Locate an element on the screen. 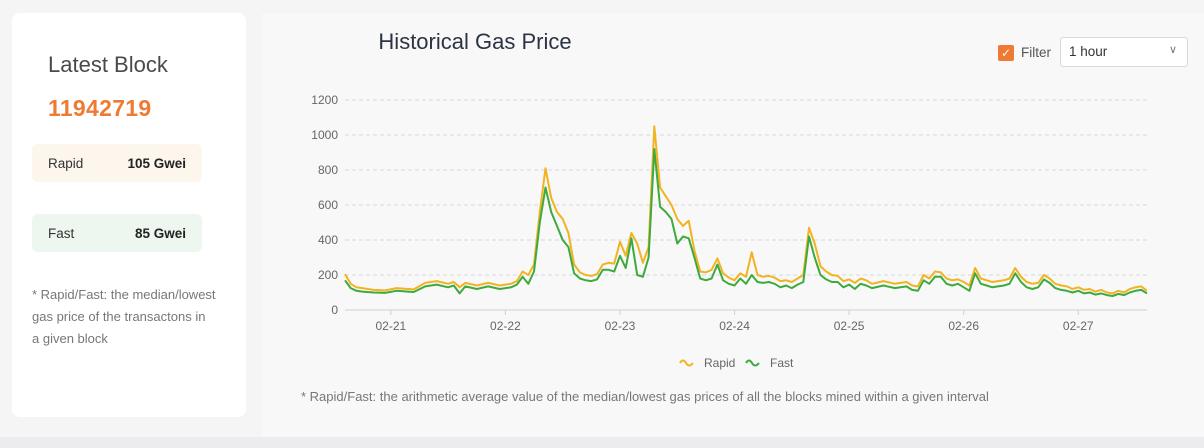 This screenshot has height=448, width=1204. x-axis-ticks: 02-21 02-22 02-23 02-24 02-25 02-26 02-27 is located at coordinates (734, 321).